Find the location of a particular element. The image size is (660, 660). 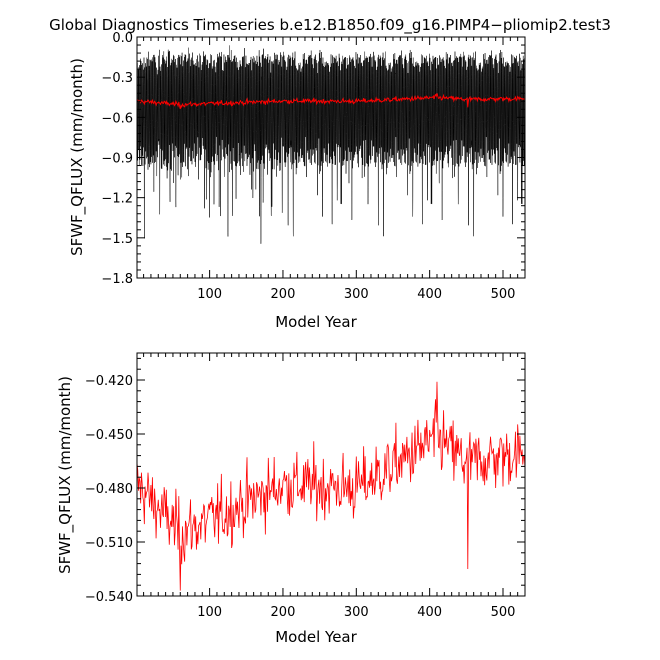

bottom-y-tick-label: −0.480 is located at coordinates (109, 489).